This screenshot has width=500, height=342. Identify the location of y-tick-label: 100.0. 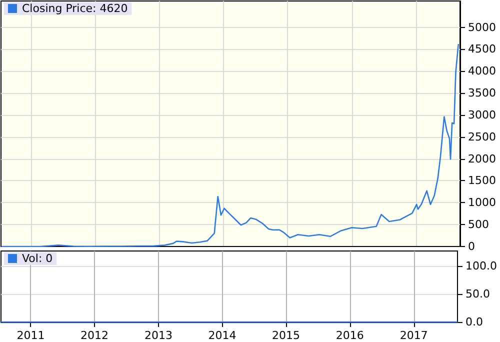
(482, 266).